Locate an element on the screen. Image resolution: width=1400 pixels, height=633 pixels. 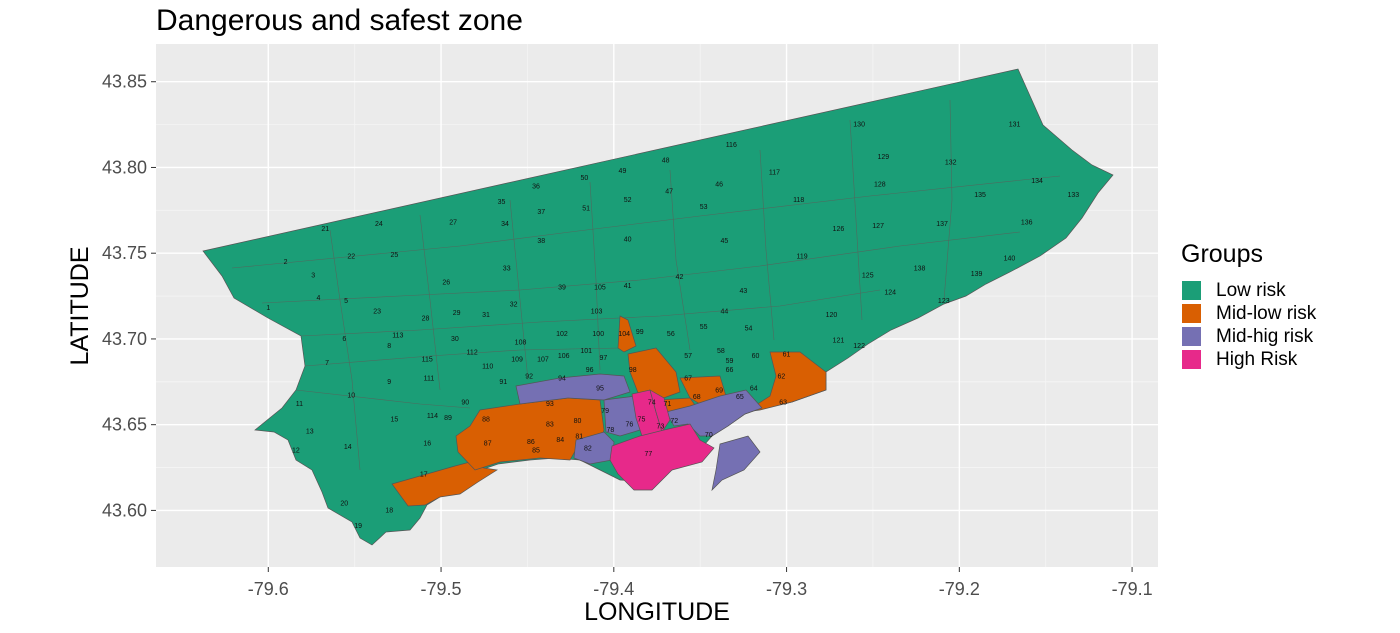
neighbourhood-label: 118 is located at coordinates (798, 200).